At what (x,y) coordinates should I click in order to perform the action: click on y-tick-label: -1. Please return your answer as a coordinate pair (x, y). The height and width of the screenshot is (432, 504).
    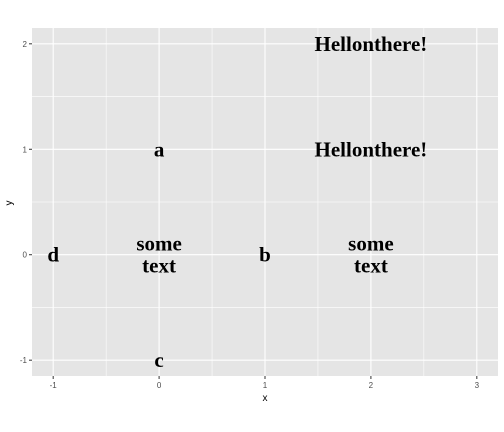
    Looking at the image, I should click on (24, 360).